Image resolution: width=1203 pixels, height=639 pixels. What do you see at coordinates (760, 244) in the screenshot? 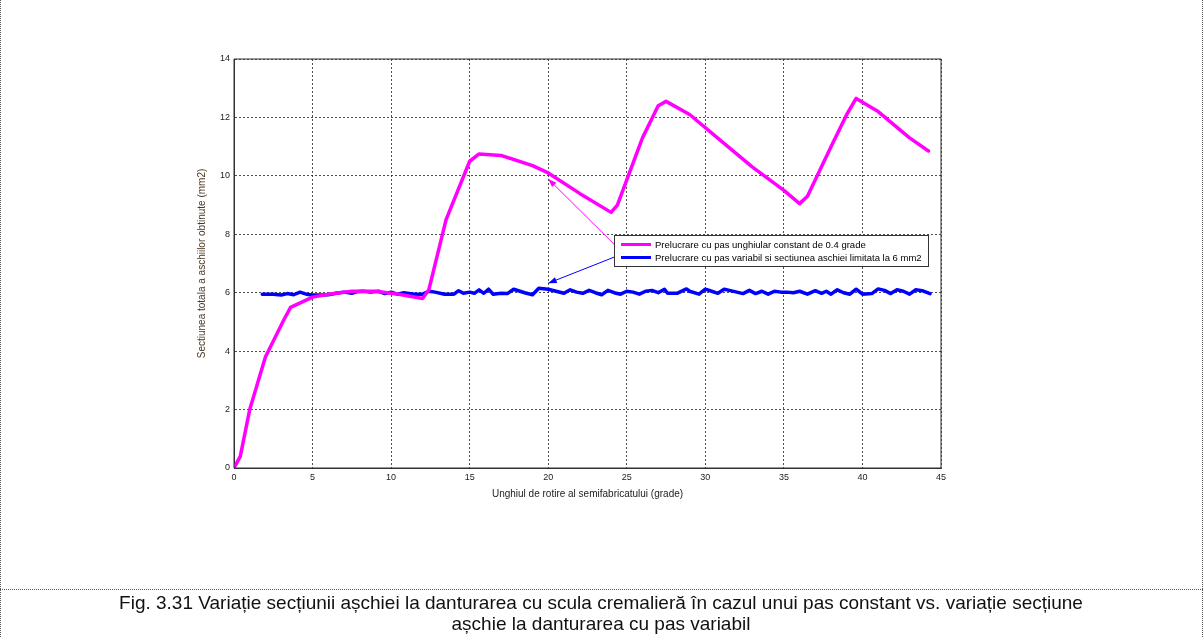
I see `legend-label: Prelucrare cu pas unghiular constant de 0.4 grade` at bounding box center [760, 244].